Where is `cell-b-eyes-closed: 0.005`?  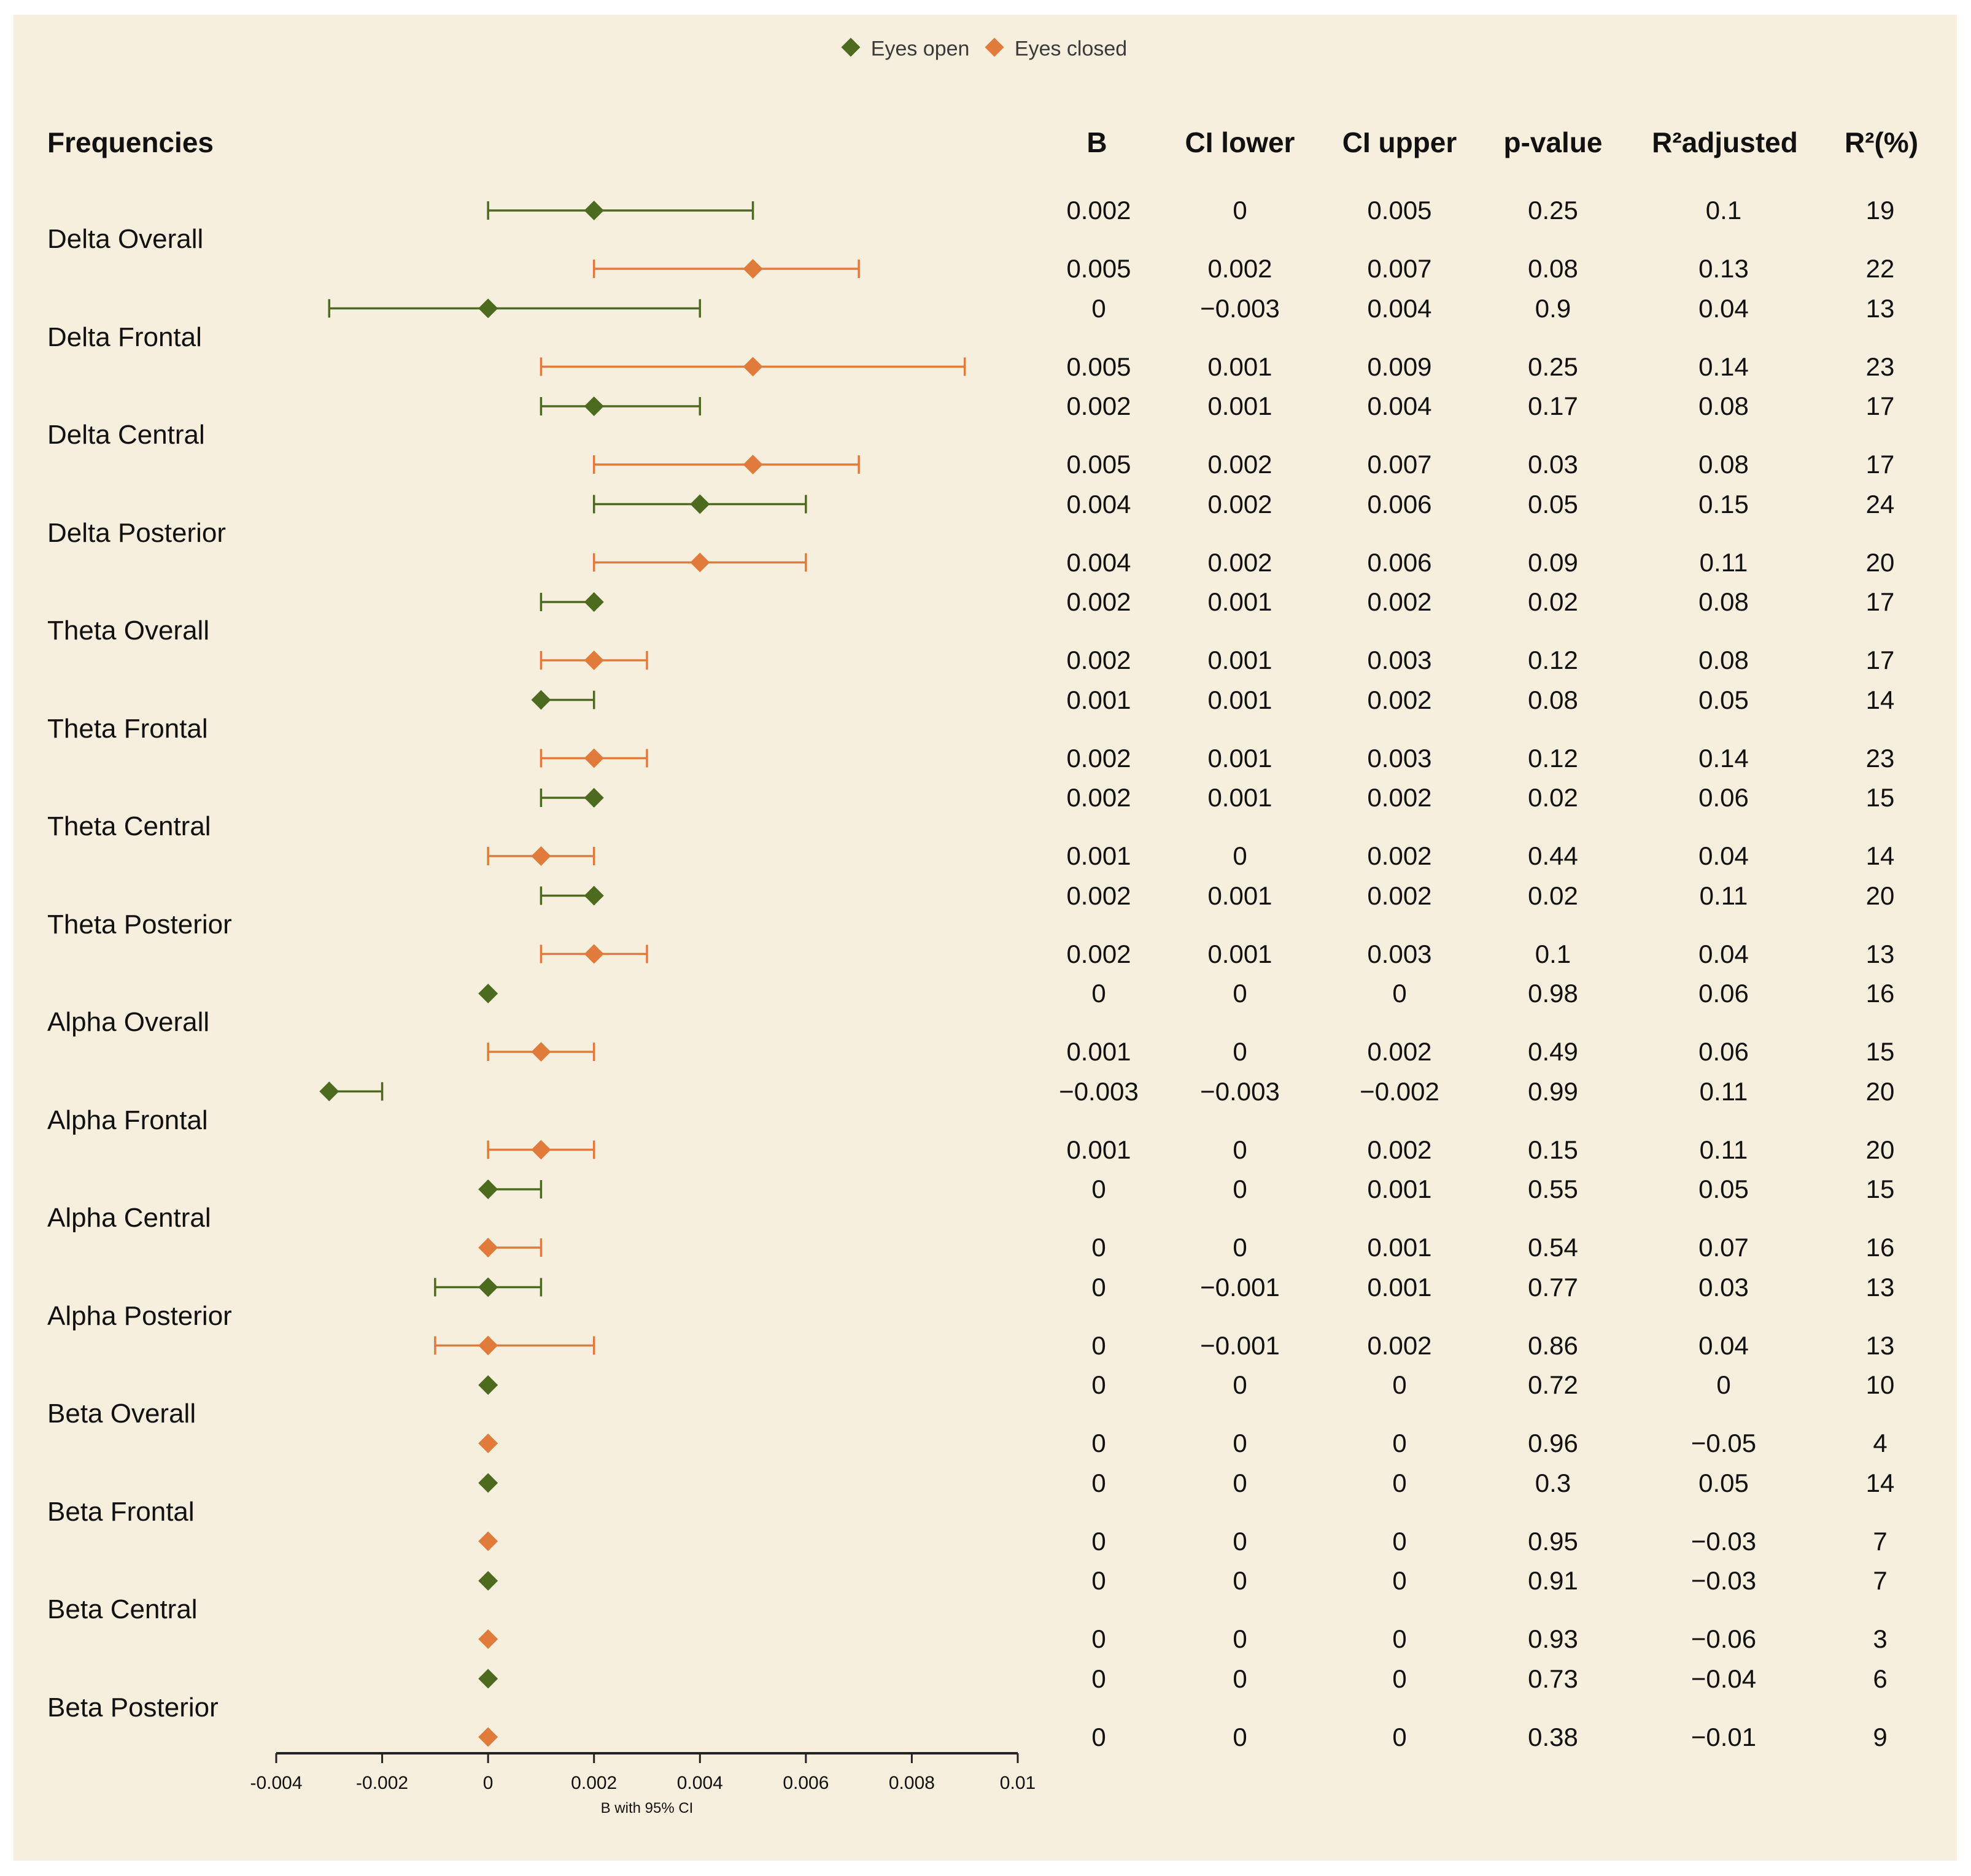 cell-b-eyes-closed: 0.005 is located at coordinates (1098, 465).